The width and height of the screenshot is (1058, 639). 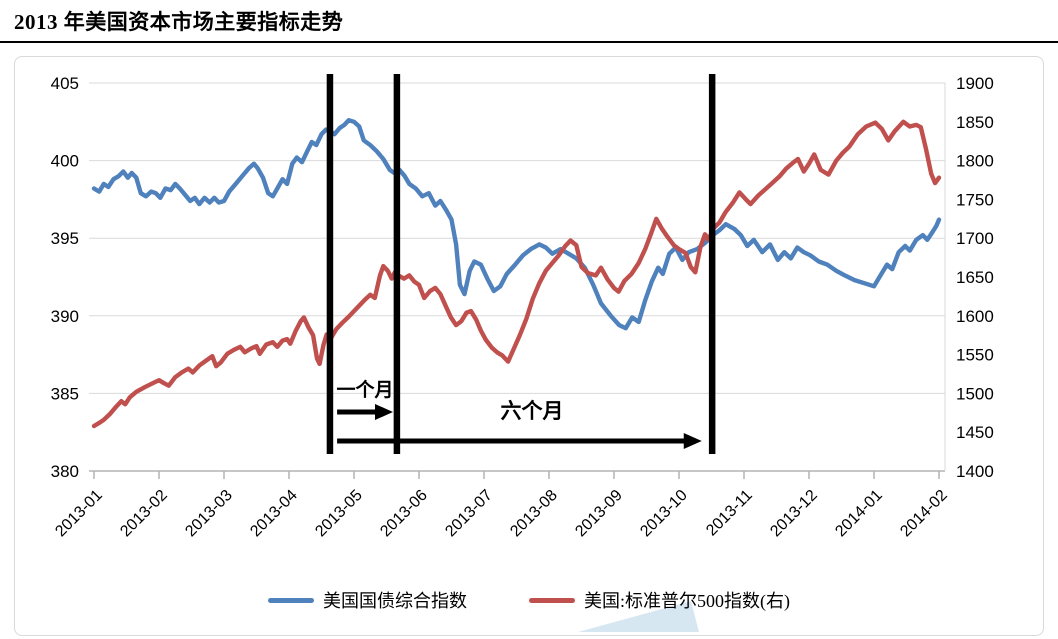 I want to click on chart-legend: 美国国债综合指数 美国:标准普尔500指数(右), so click(x=529, y=600).